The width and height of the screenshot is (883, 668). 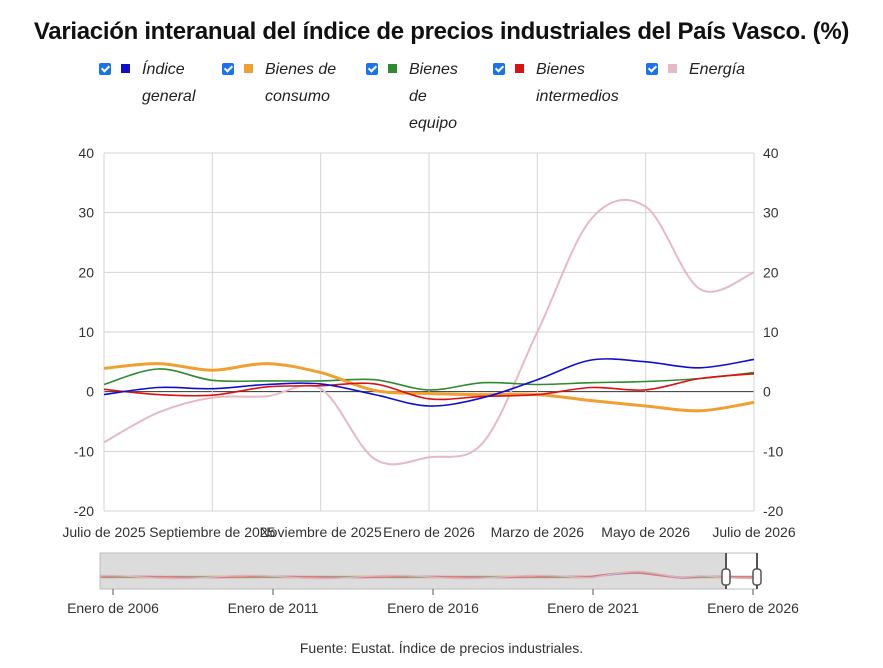 What do you see at coordinates (90, 392) in the screenshot?
I see `y-tick-label-left: 0` at bounding box center [90, 392].